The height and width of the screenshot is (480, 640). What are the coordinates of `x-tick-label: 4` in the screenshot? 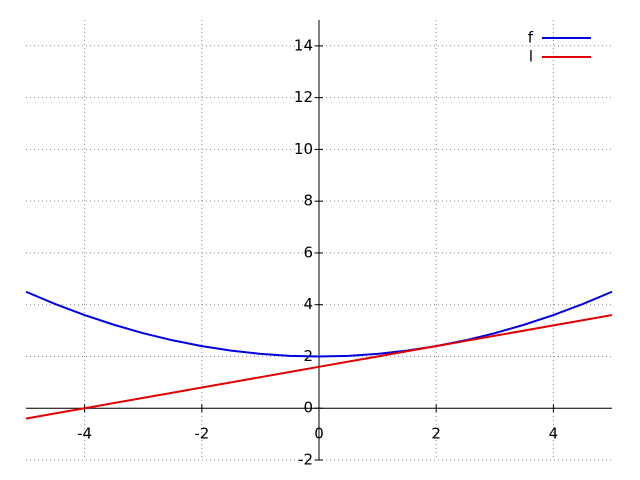 It's located at (554, 434).